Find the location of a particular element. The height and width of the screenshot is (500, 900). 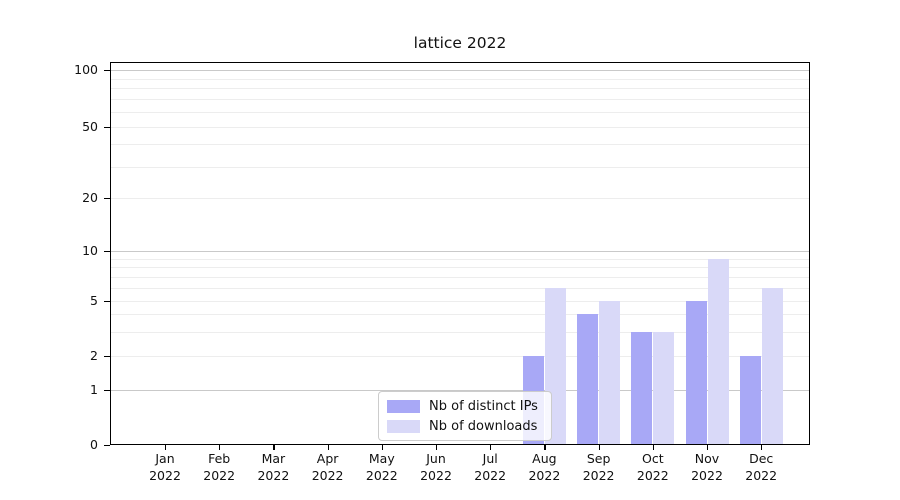

legend-swatch-distinct-ips is located at coordinates (403, 406).